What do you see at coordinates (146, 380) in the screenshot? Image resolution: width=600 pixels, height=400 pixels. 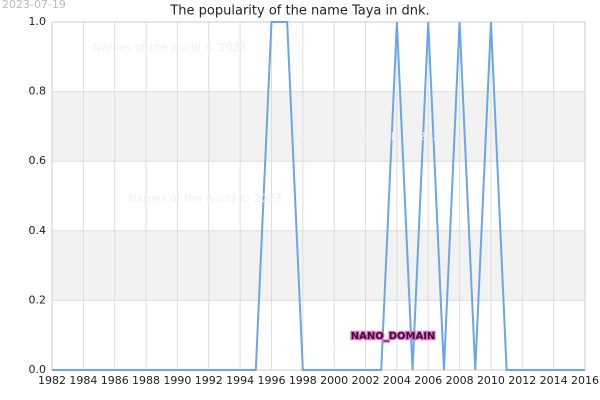 I see `x-tick-label: 1988` at bounding box center [146, 380].